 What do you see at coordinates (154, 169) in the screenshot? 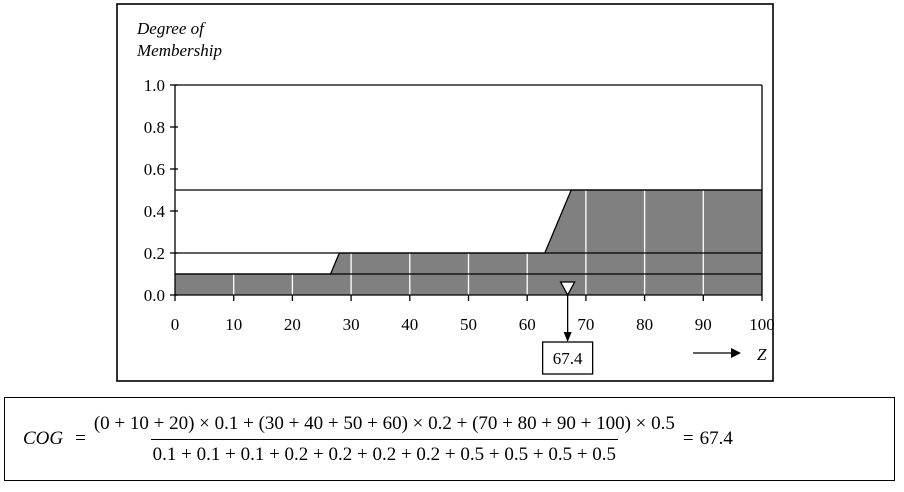
I see `y-tick-label: 0.6` at bounding box center [154, 169].